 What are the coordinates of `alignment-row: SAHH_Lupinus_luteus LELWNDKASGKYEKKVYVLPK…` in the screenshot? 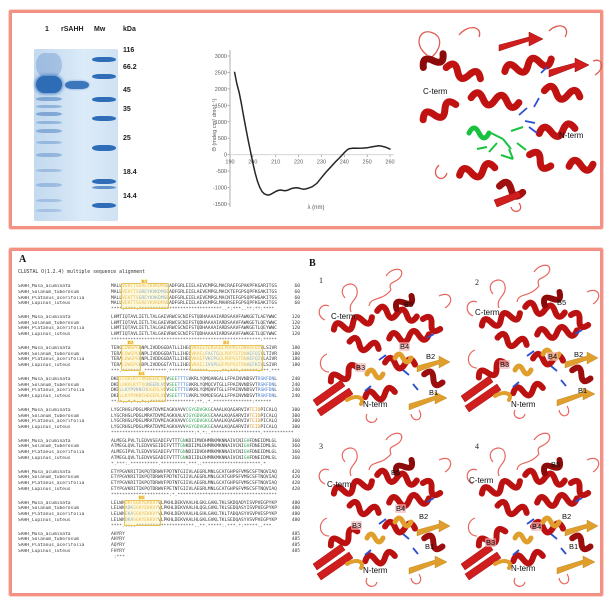 It's located at (166, 521).